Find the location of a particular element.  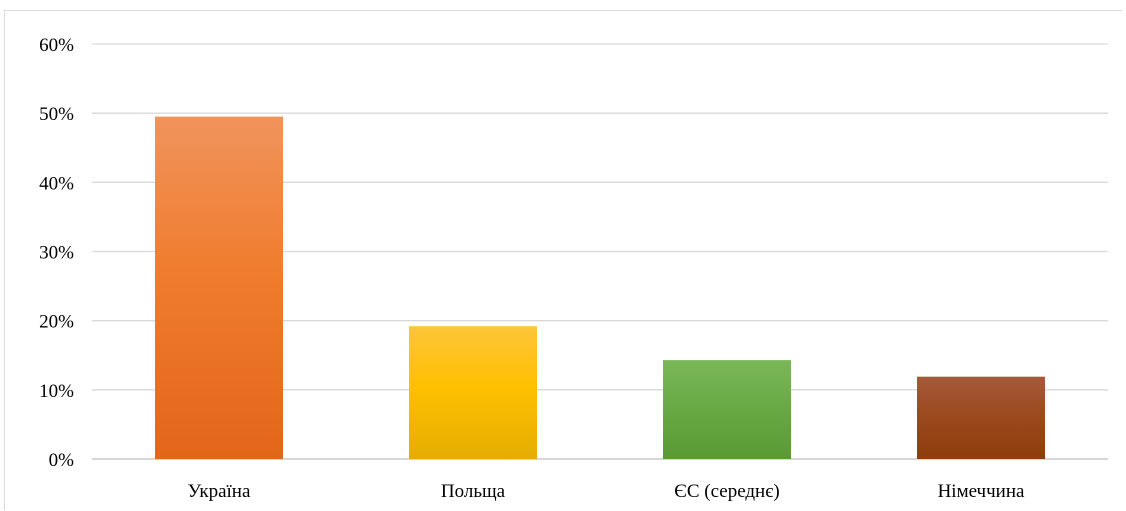

y-tick-label: 0% is located at coordinates (62, 460).